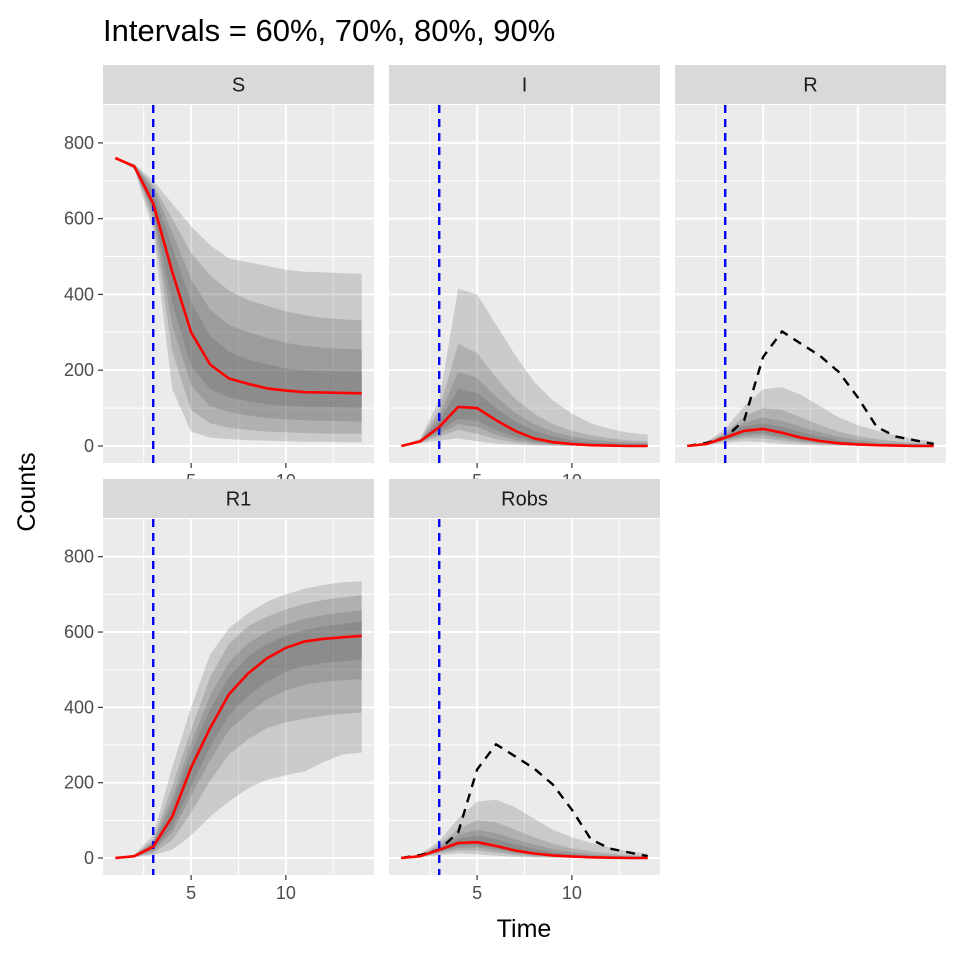 The image size is (960, 960). Describe the element at coordinates (27, 491) in the screenshot. I see `y-axis-title: Counts` at that location.